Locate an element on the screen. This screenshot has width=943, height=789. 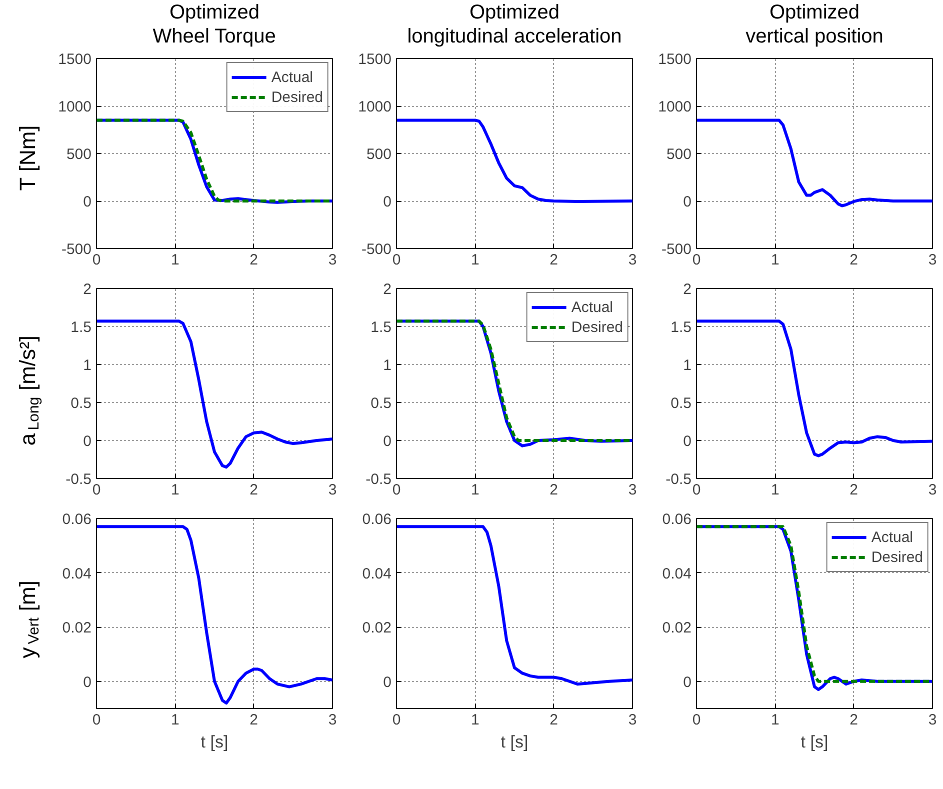
chart-title: Optimized longitudinal acceleration is located at coordinates (514, 25).